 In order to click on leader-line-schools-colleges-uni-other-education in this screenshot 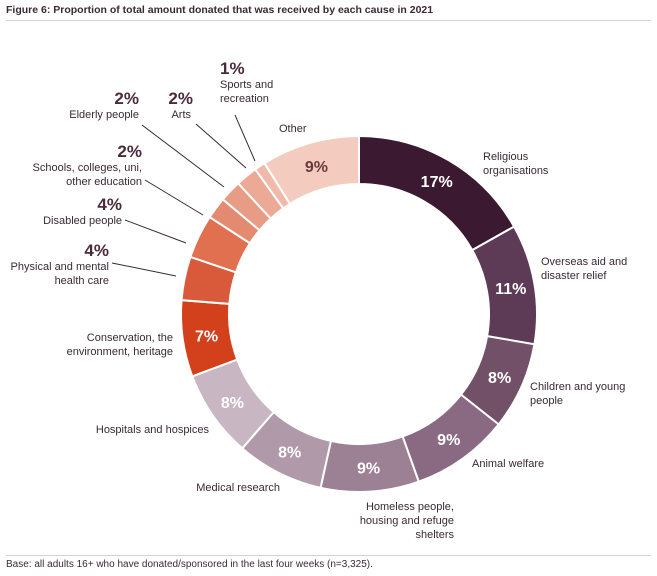, I will do `click(174, 197)`.